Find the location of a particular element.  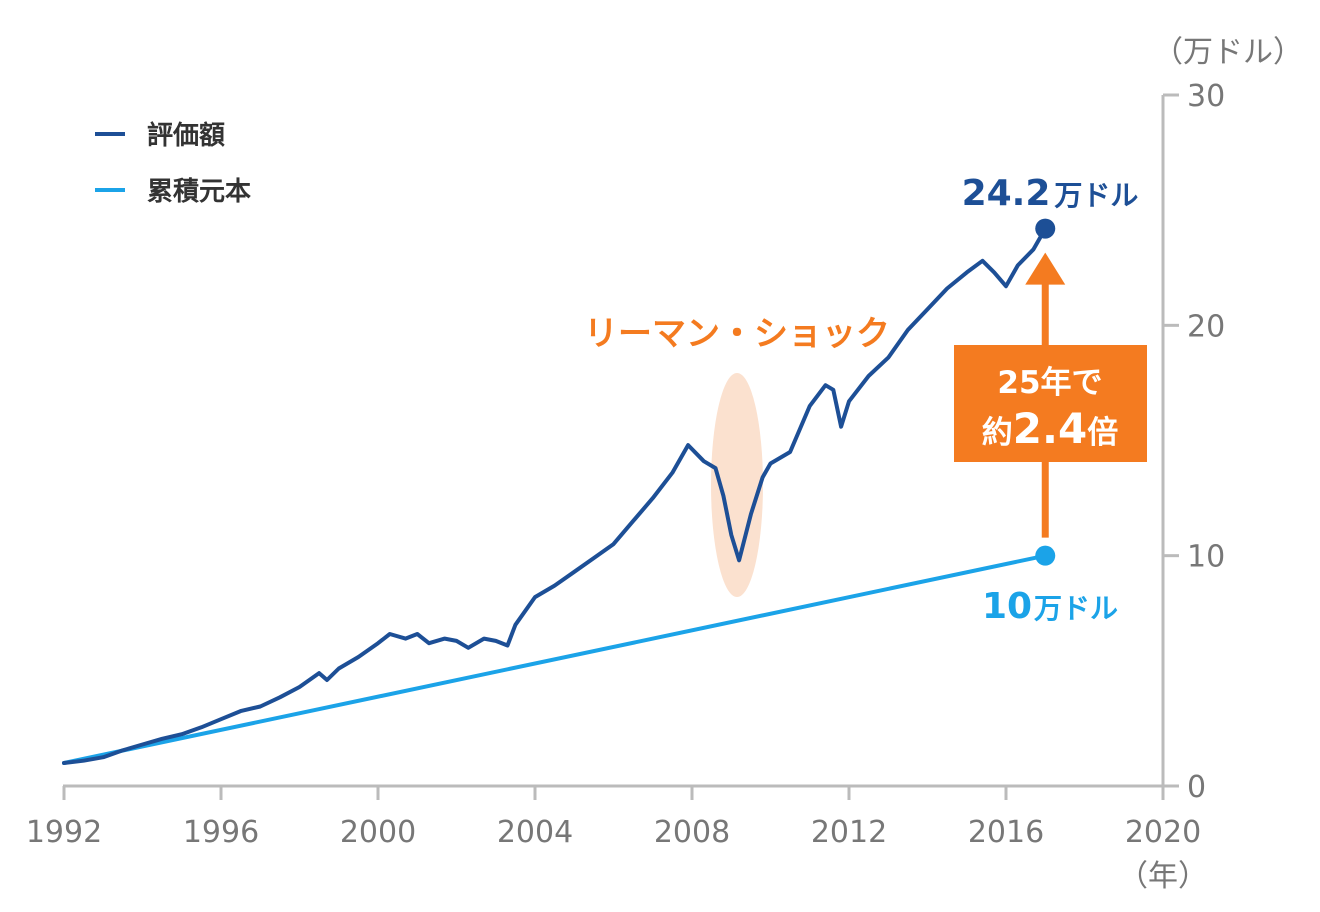

lehman-shock-highlight is located at coordinates (737, 485).